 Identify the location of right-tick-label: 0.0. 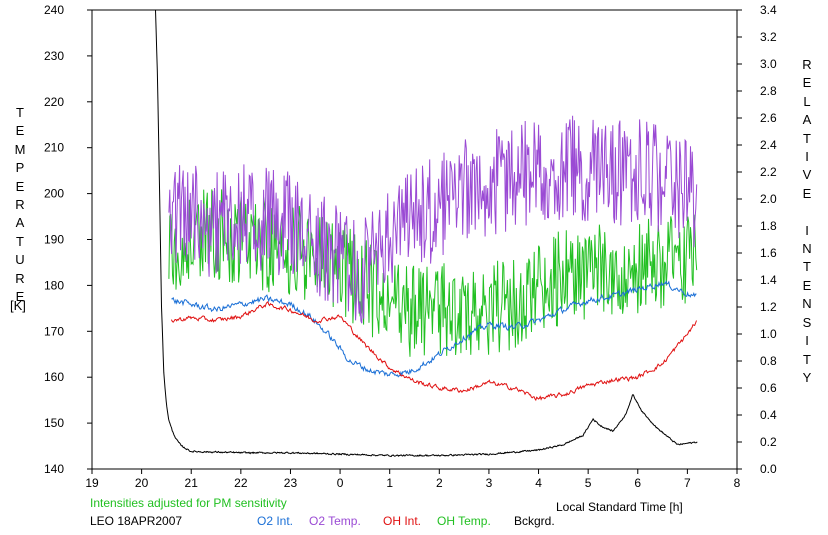
(768, 469).